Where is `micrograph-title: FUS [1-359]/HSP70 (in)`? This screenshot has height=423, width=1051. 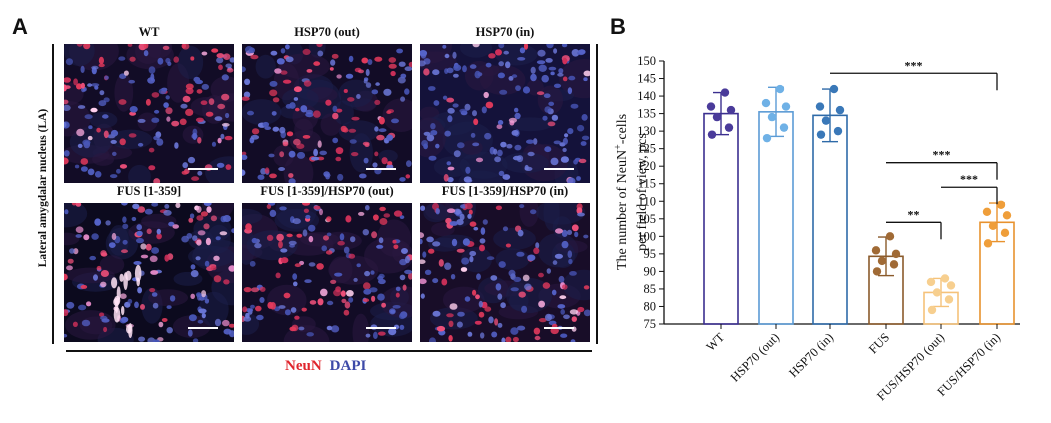
micrograph-title: FUS [1-359]/HSP70 (in) is located at coordinates (505, 191).